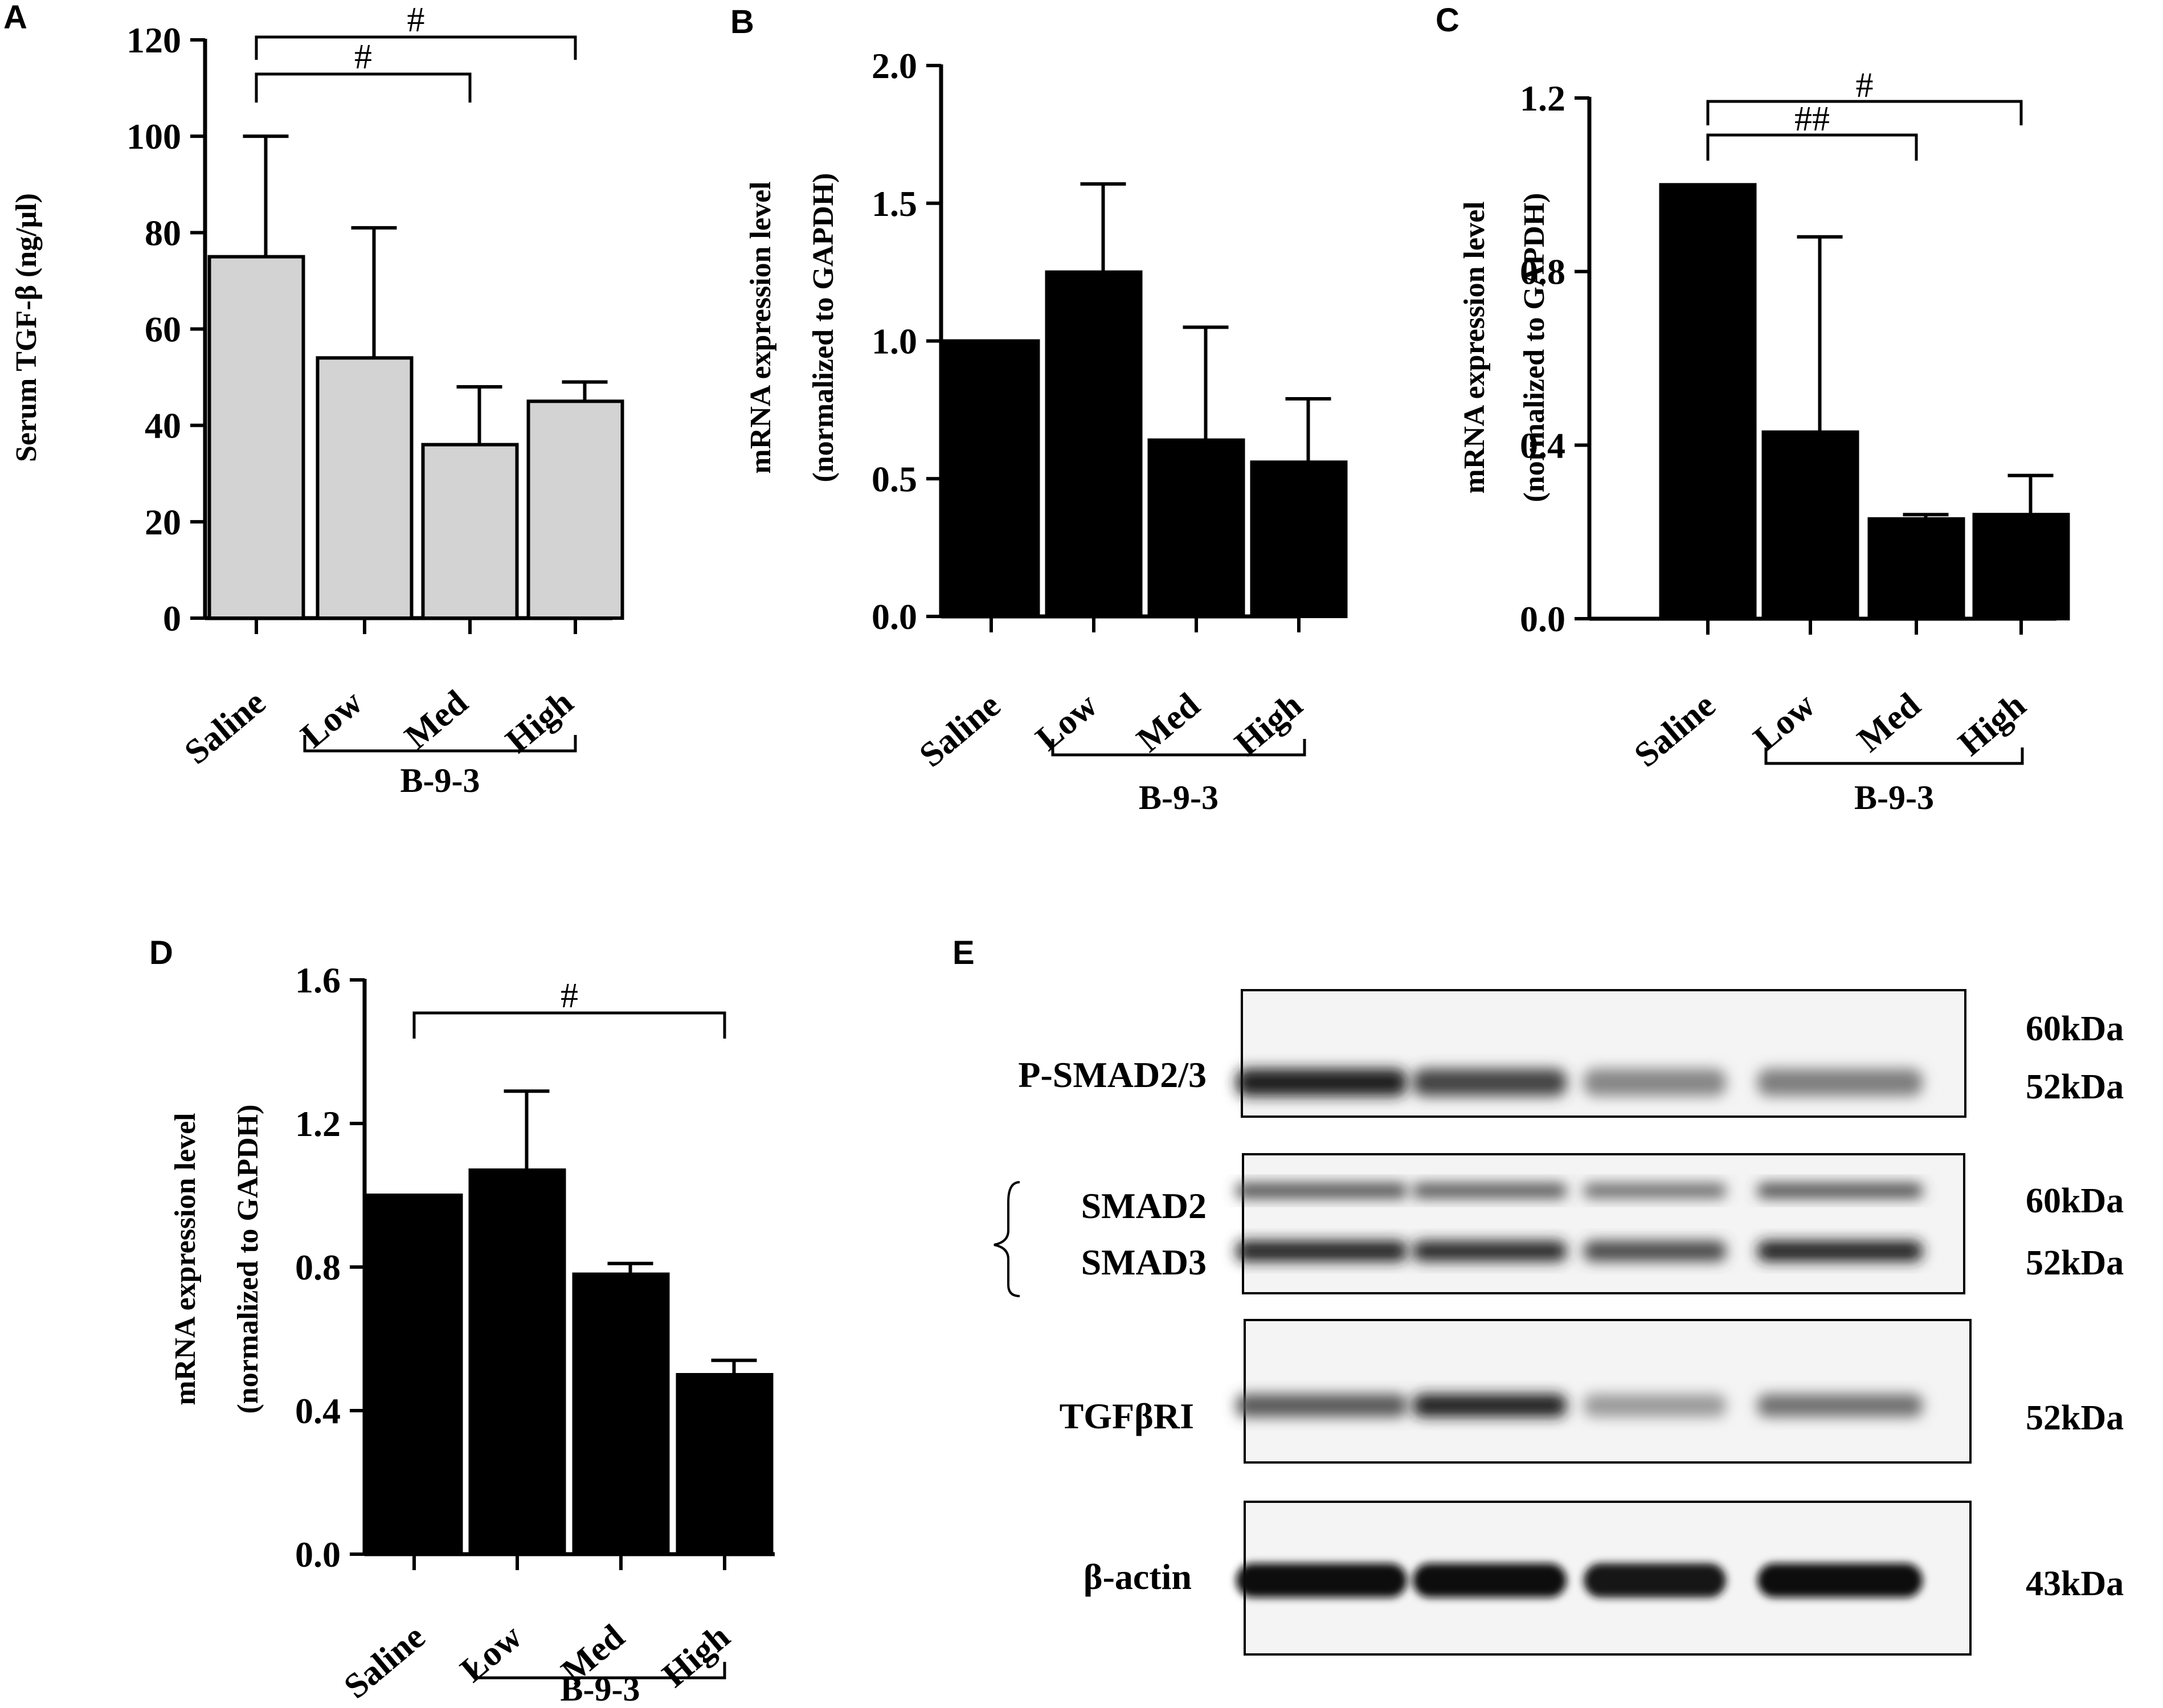 The width and height of the screenshot is (2163, 1708). I want to click on panel-letter-e: E, so click(963, 952).